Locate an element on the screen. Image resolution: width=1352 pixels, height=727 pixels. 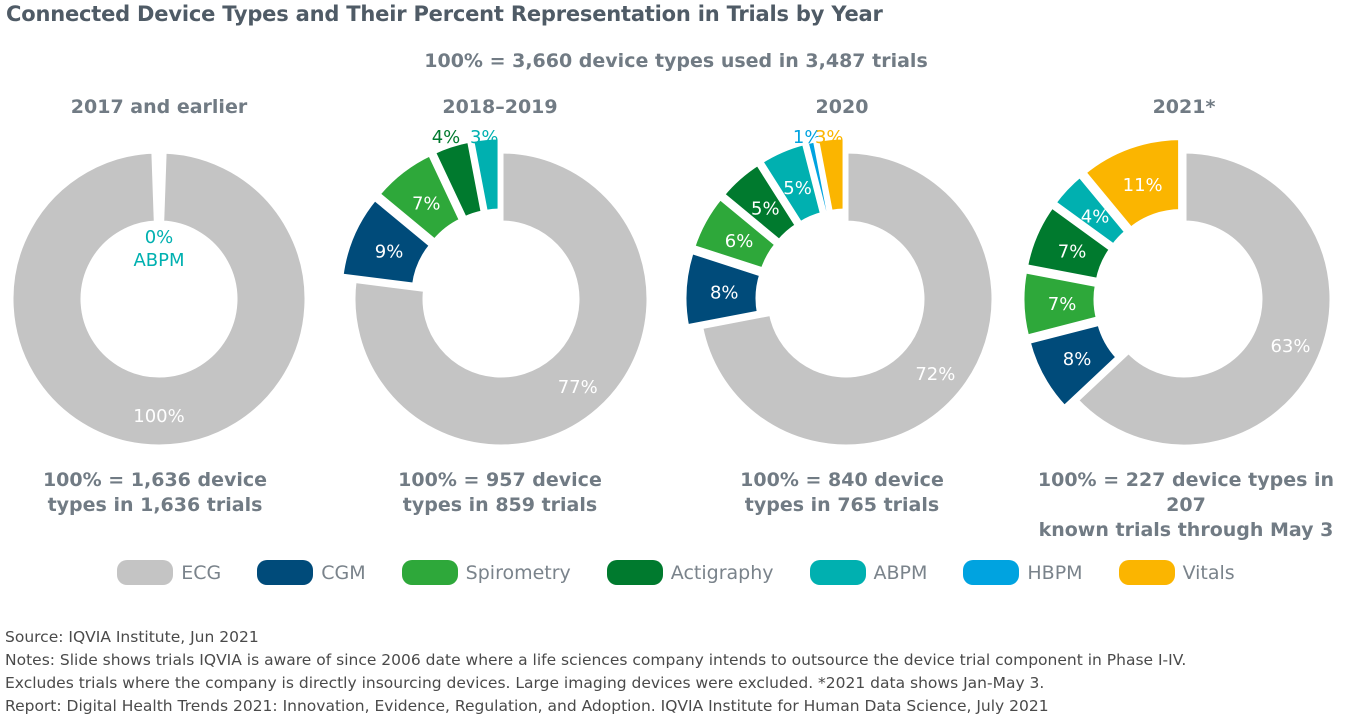
legend-item-ecg: ECG is located at coordinates (169, 572).